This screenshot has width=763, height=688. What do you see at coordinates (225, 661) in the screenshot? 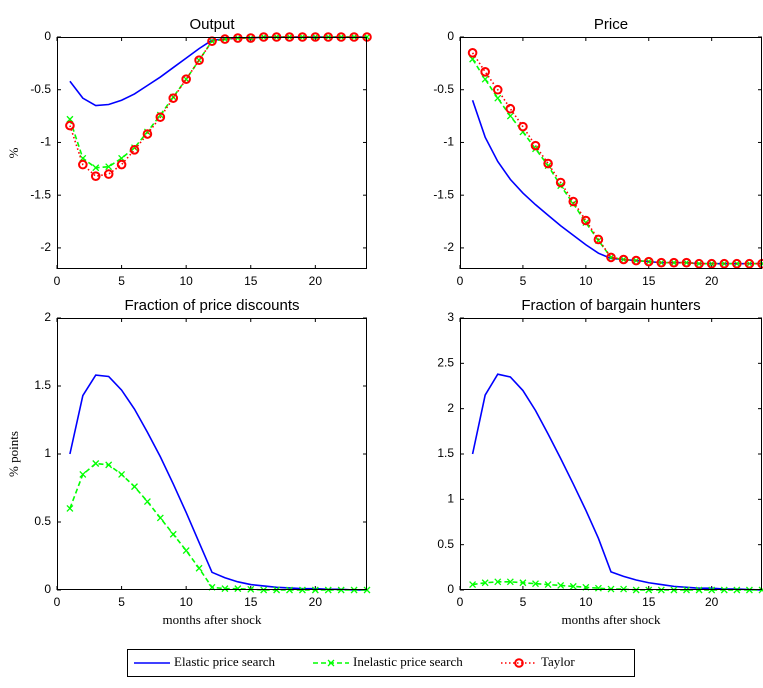
I see `legend-label: Elastic price search` at bounding box center [225, 661].